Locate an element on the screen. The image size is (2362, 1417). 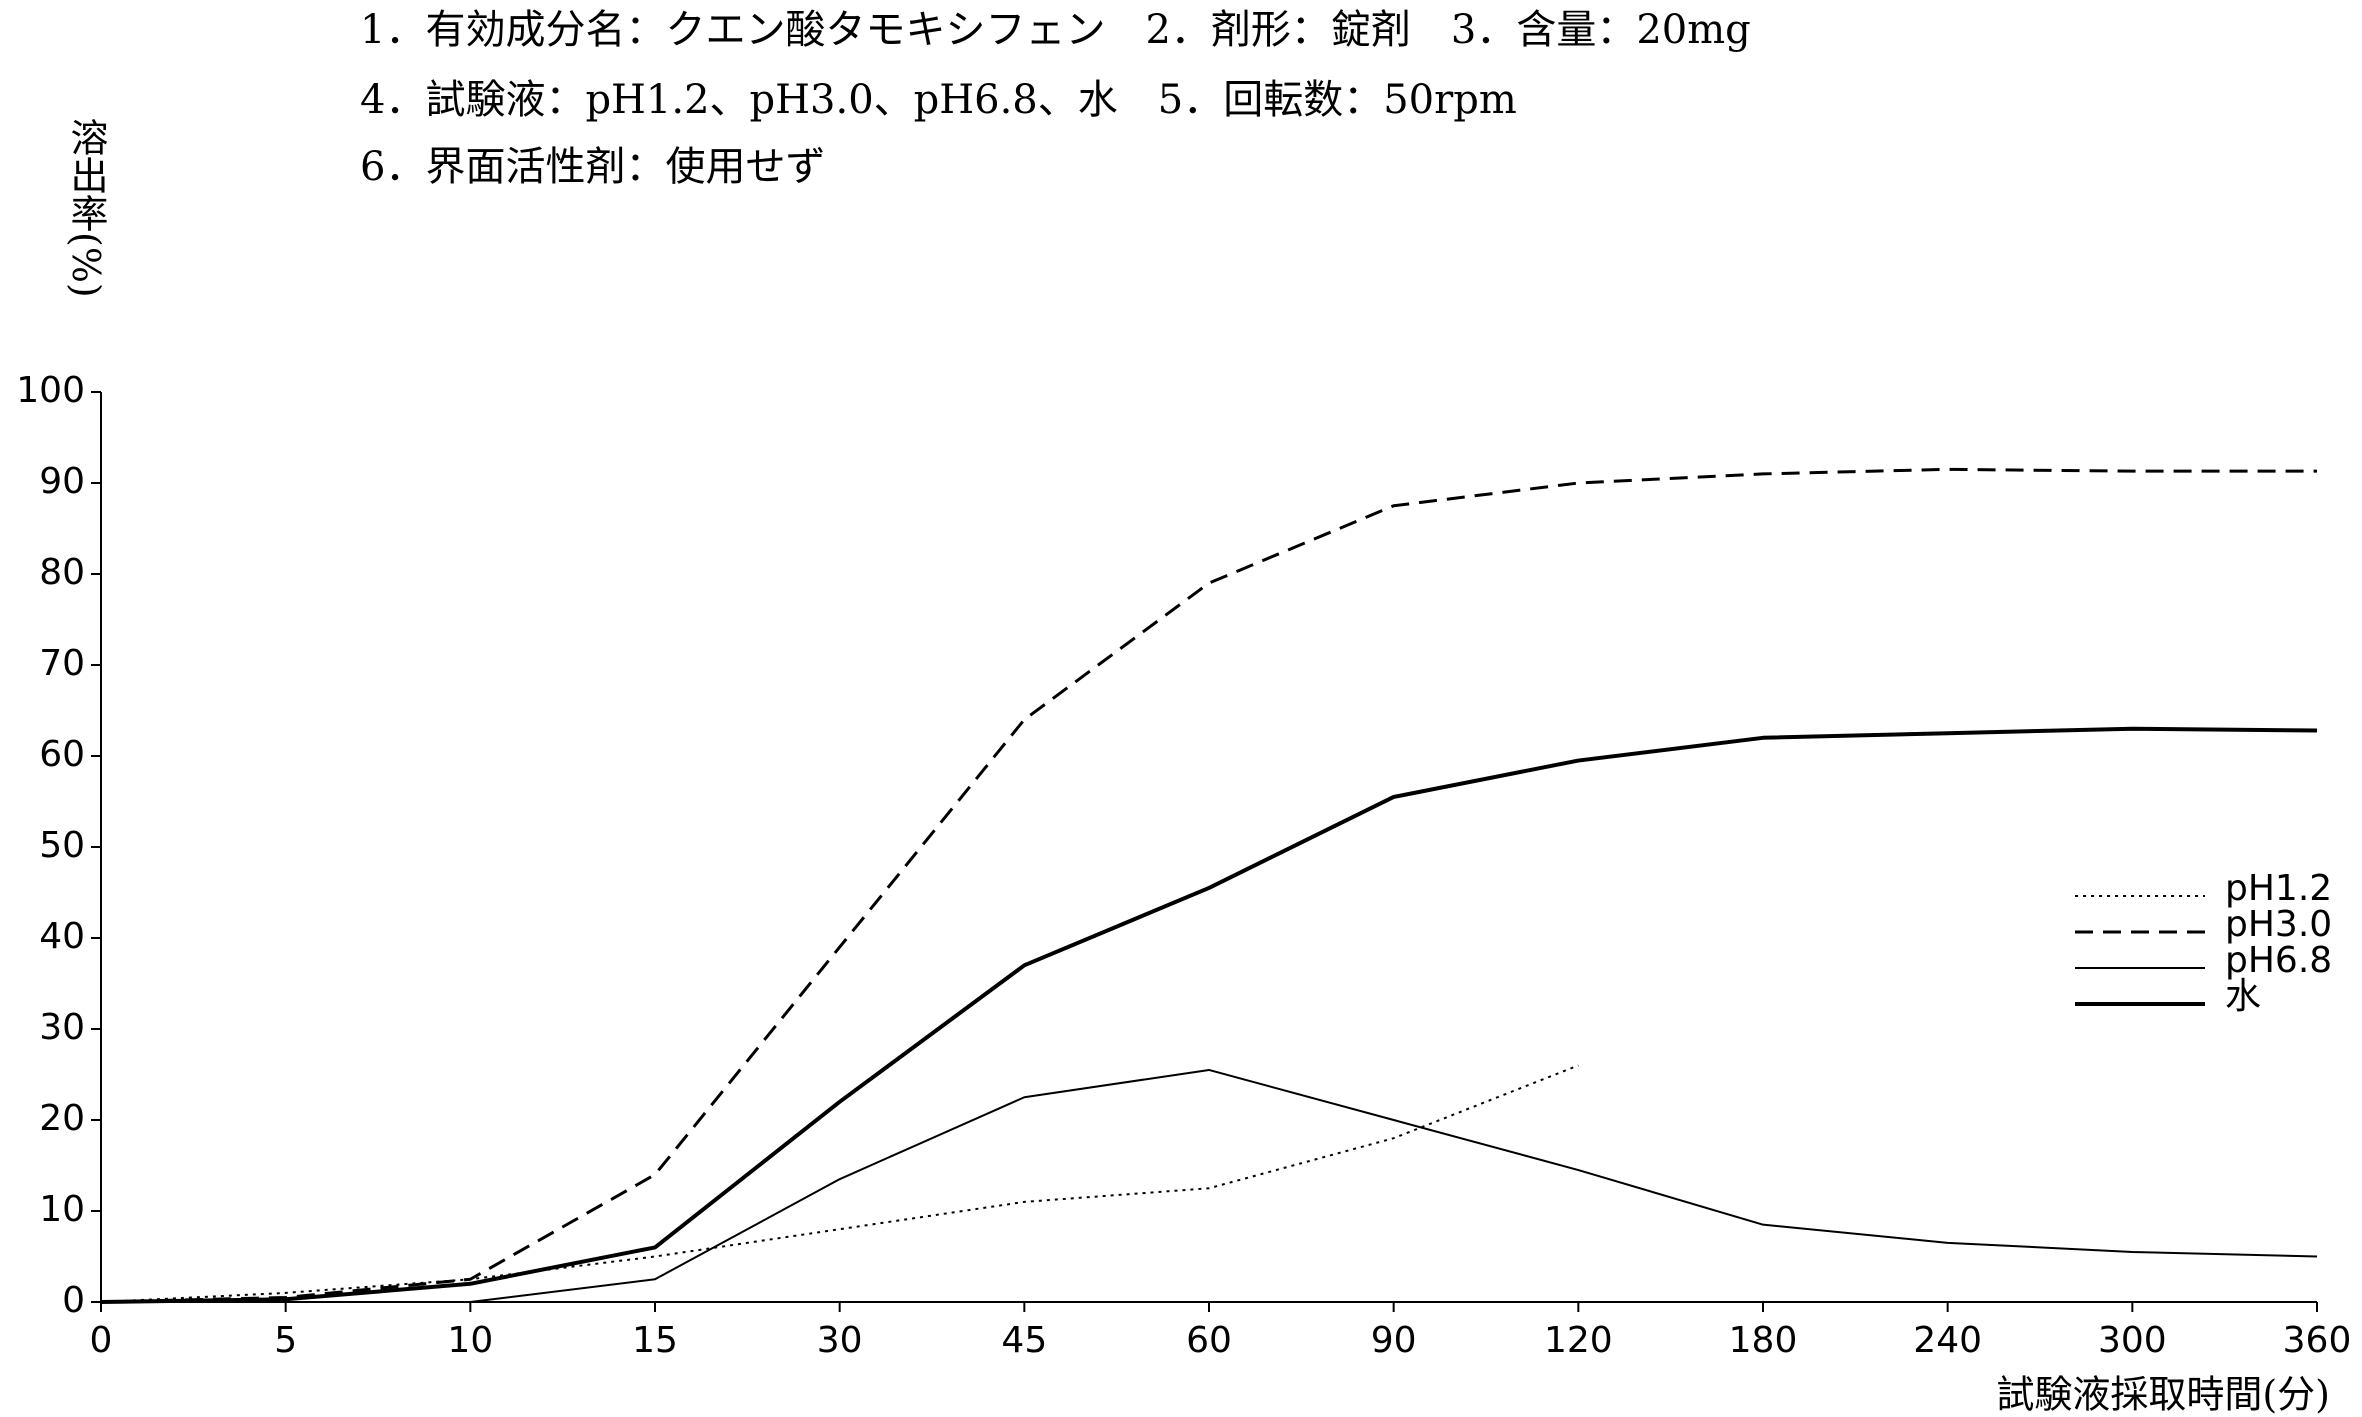
x-tick-label: 30 is located at coordinates (840, 1340).